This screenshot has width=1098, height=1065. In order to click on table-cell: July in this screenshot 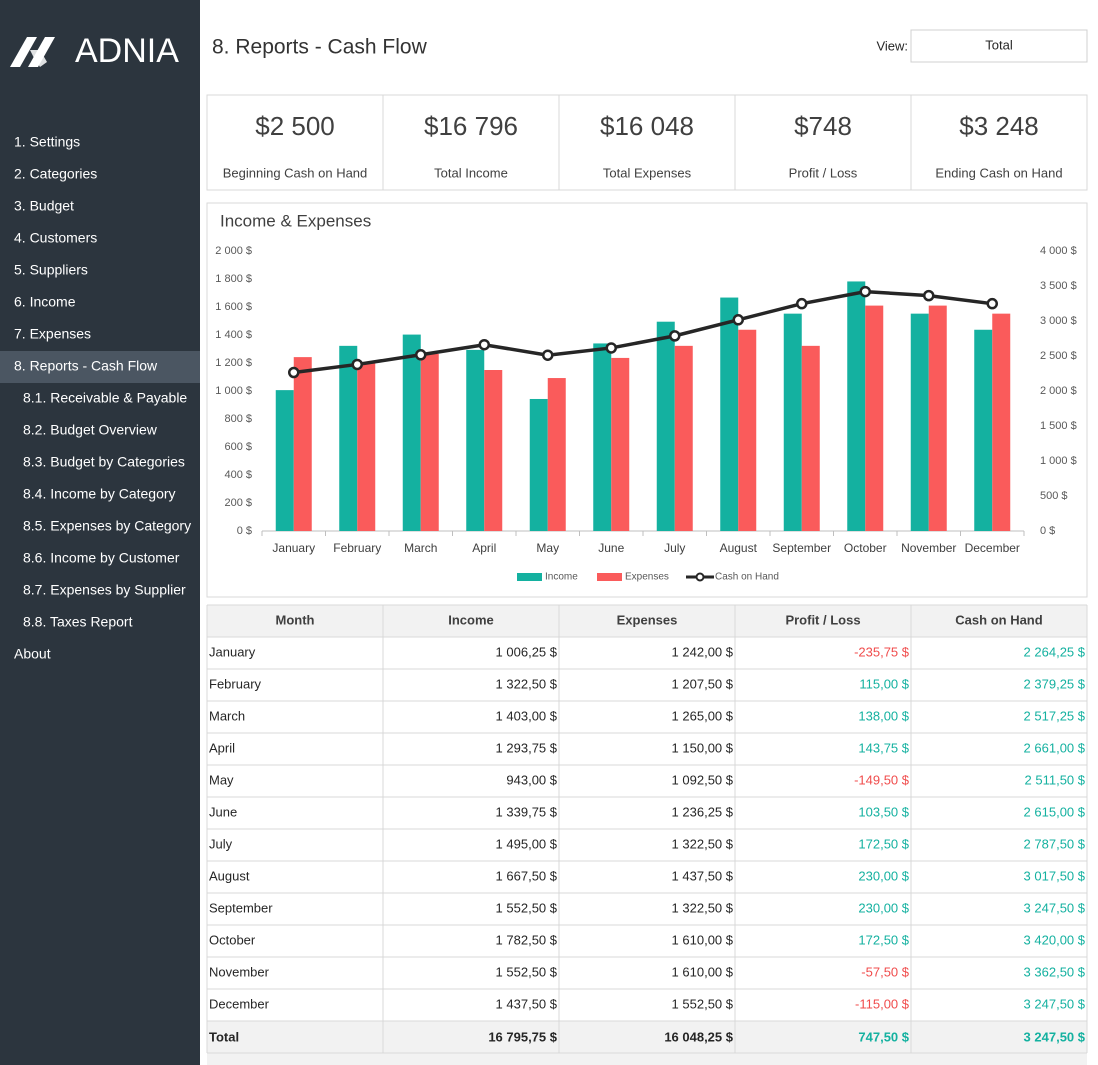, I will do `click(221, 843)`.